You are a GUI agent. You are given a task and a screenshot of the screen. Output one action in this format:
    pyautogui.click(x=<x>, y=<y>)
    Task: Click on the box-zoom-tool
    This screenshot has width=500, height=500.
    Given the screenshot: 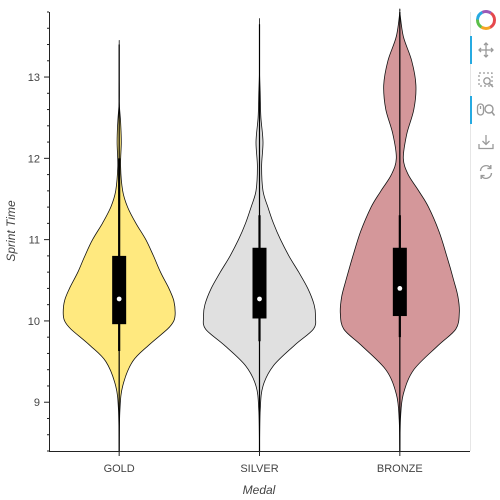 What is the action you would take?
    pyautogui.click(x=486, y=80)
    